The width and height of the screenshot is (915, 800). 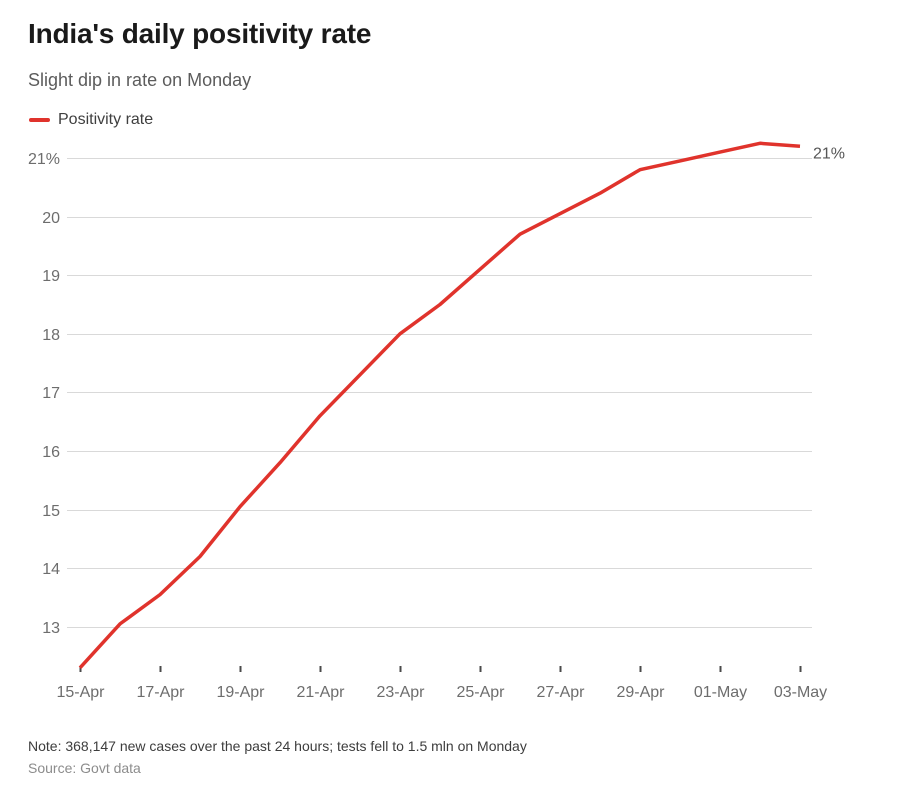 What do you see at coordinates (140, 80) in the screenshot?
I see `chart-subtitle: Slight dip in rate on Monday` at bounding box center [140, 80].